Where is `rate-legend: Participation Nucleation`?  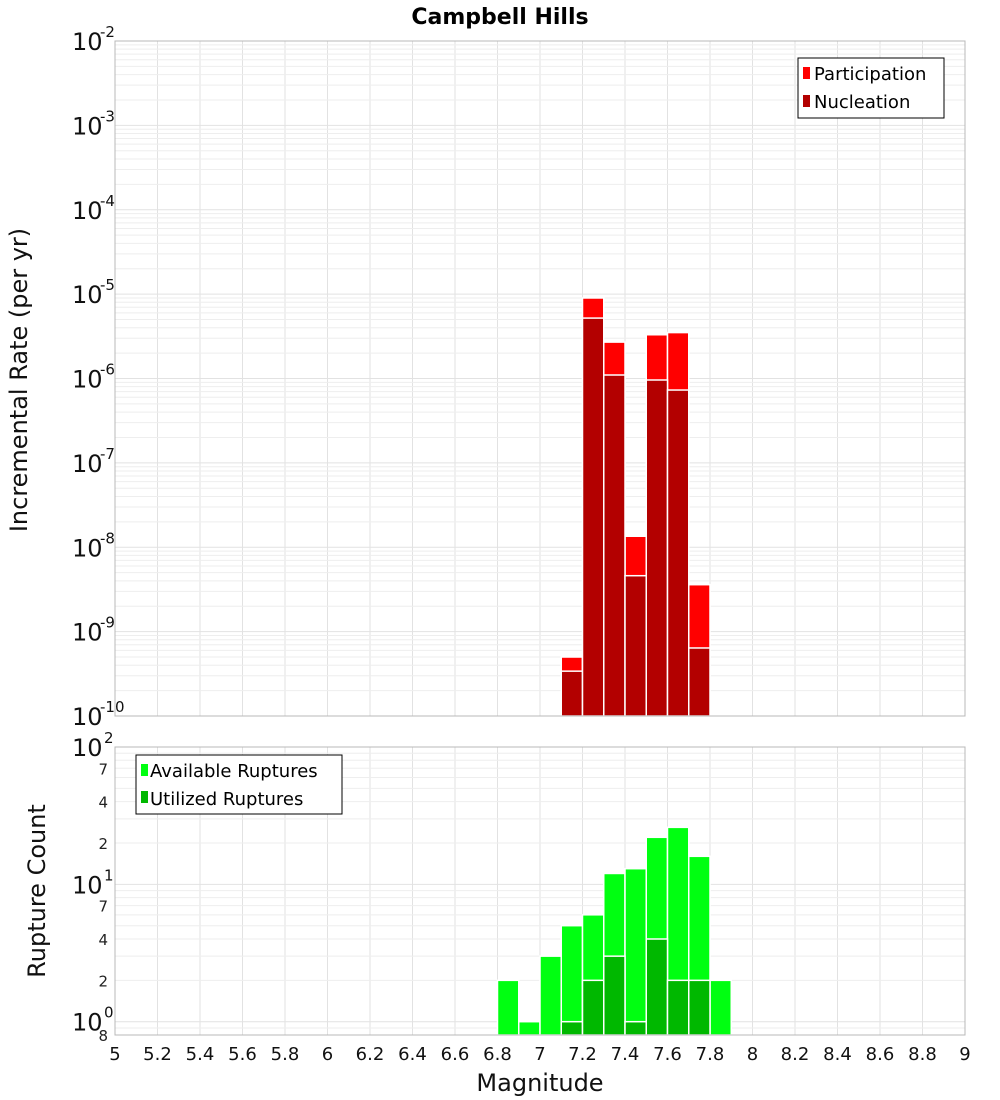 rate-legend: Participation Nucleation is located at coordinates (871, 88).